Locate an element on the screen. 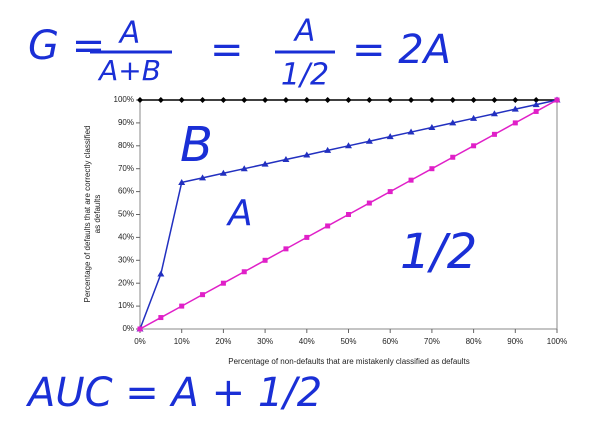  x-tick-label: 20% is located at coordinates (223, 341).